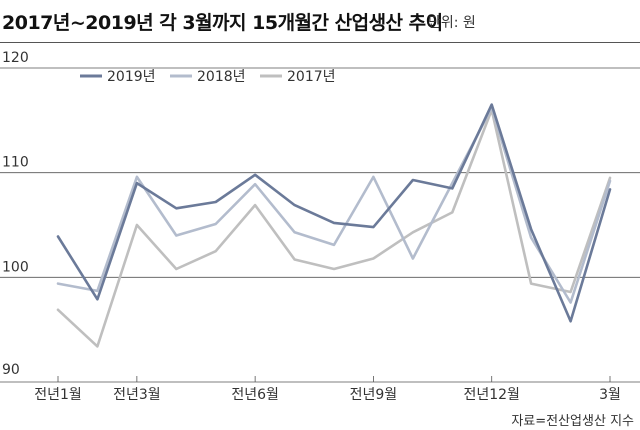  I want to click on y-tick-label-90: 90, so click(11, 370).